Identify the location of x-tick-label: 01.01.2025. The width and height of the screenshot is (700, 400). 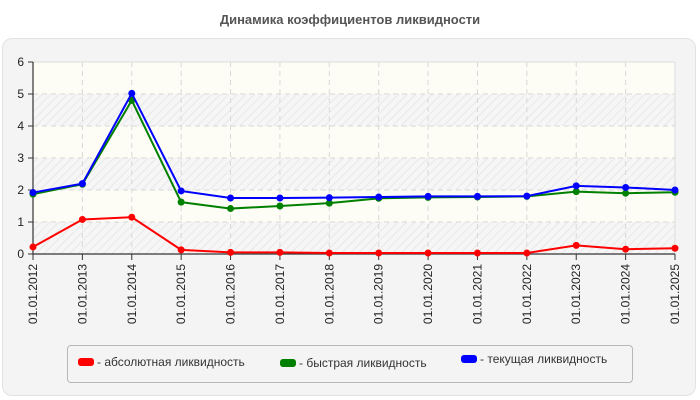
(675, 294).